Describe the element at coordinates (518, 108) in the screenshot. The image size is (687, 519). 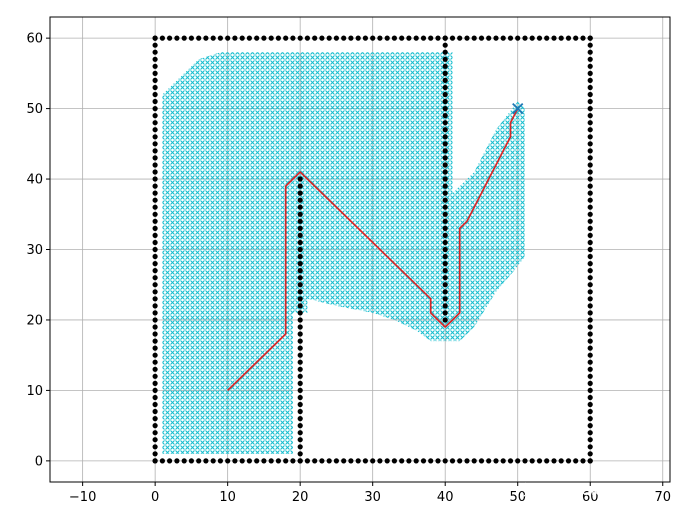
I see `goal-marker` at that location.